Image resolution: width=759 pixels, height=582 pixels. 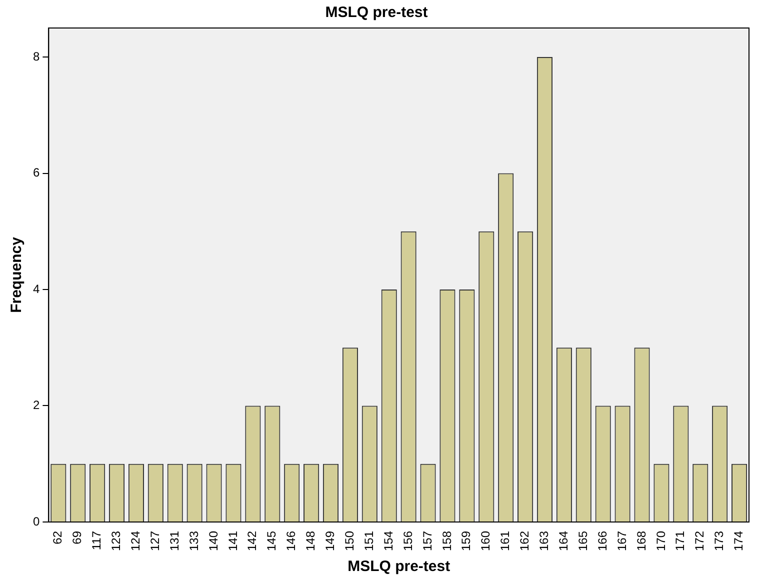 What do you see at coordinates (583, 541) in the screenshot?
I see `x-tick-label: 165` at bounding box center [583, 541].